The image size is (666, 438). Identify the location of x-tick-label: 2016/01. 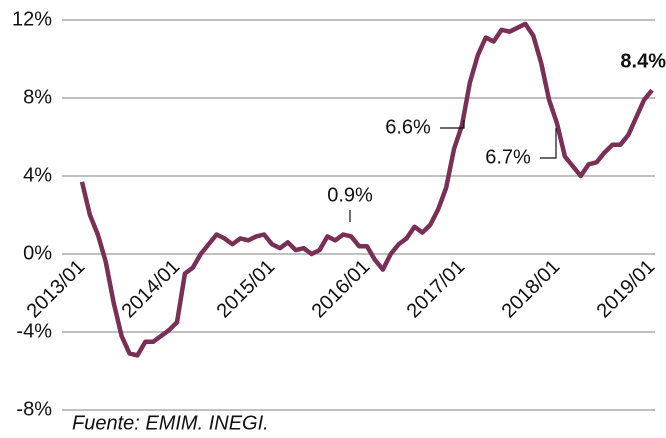
(341, 289).